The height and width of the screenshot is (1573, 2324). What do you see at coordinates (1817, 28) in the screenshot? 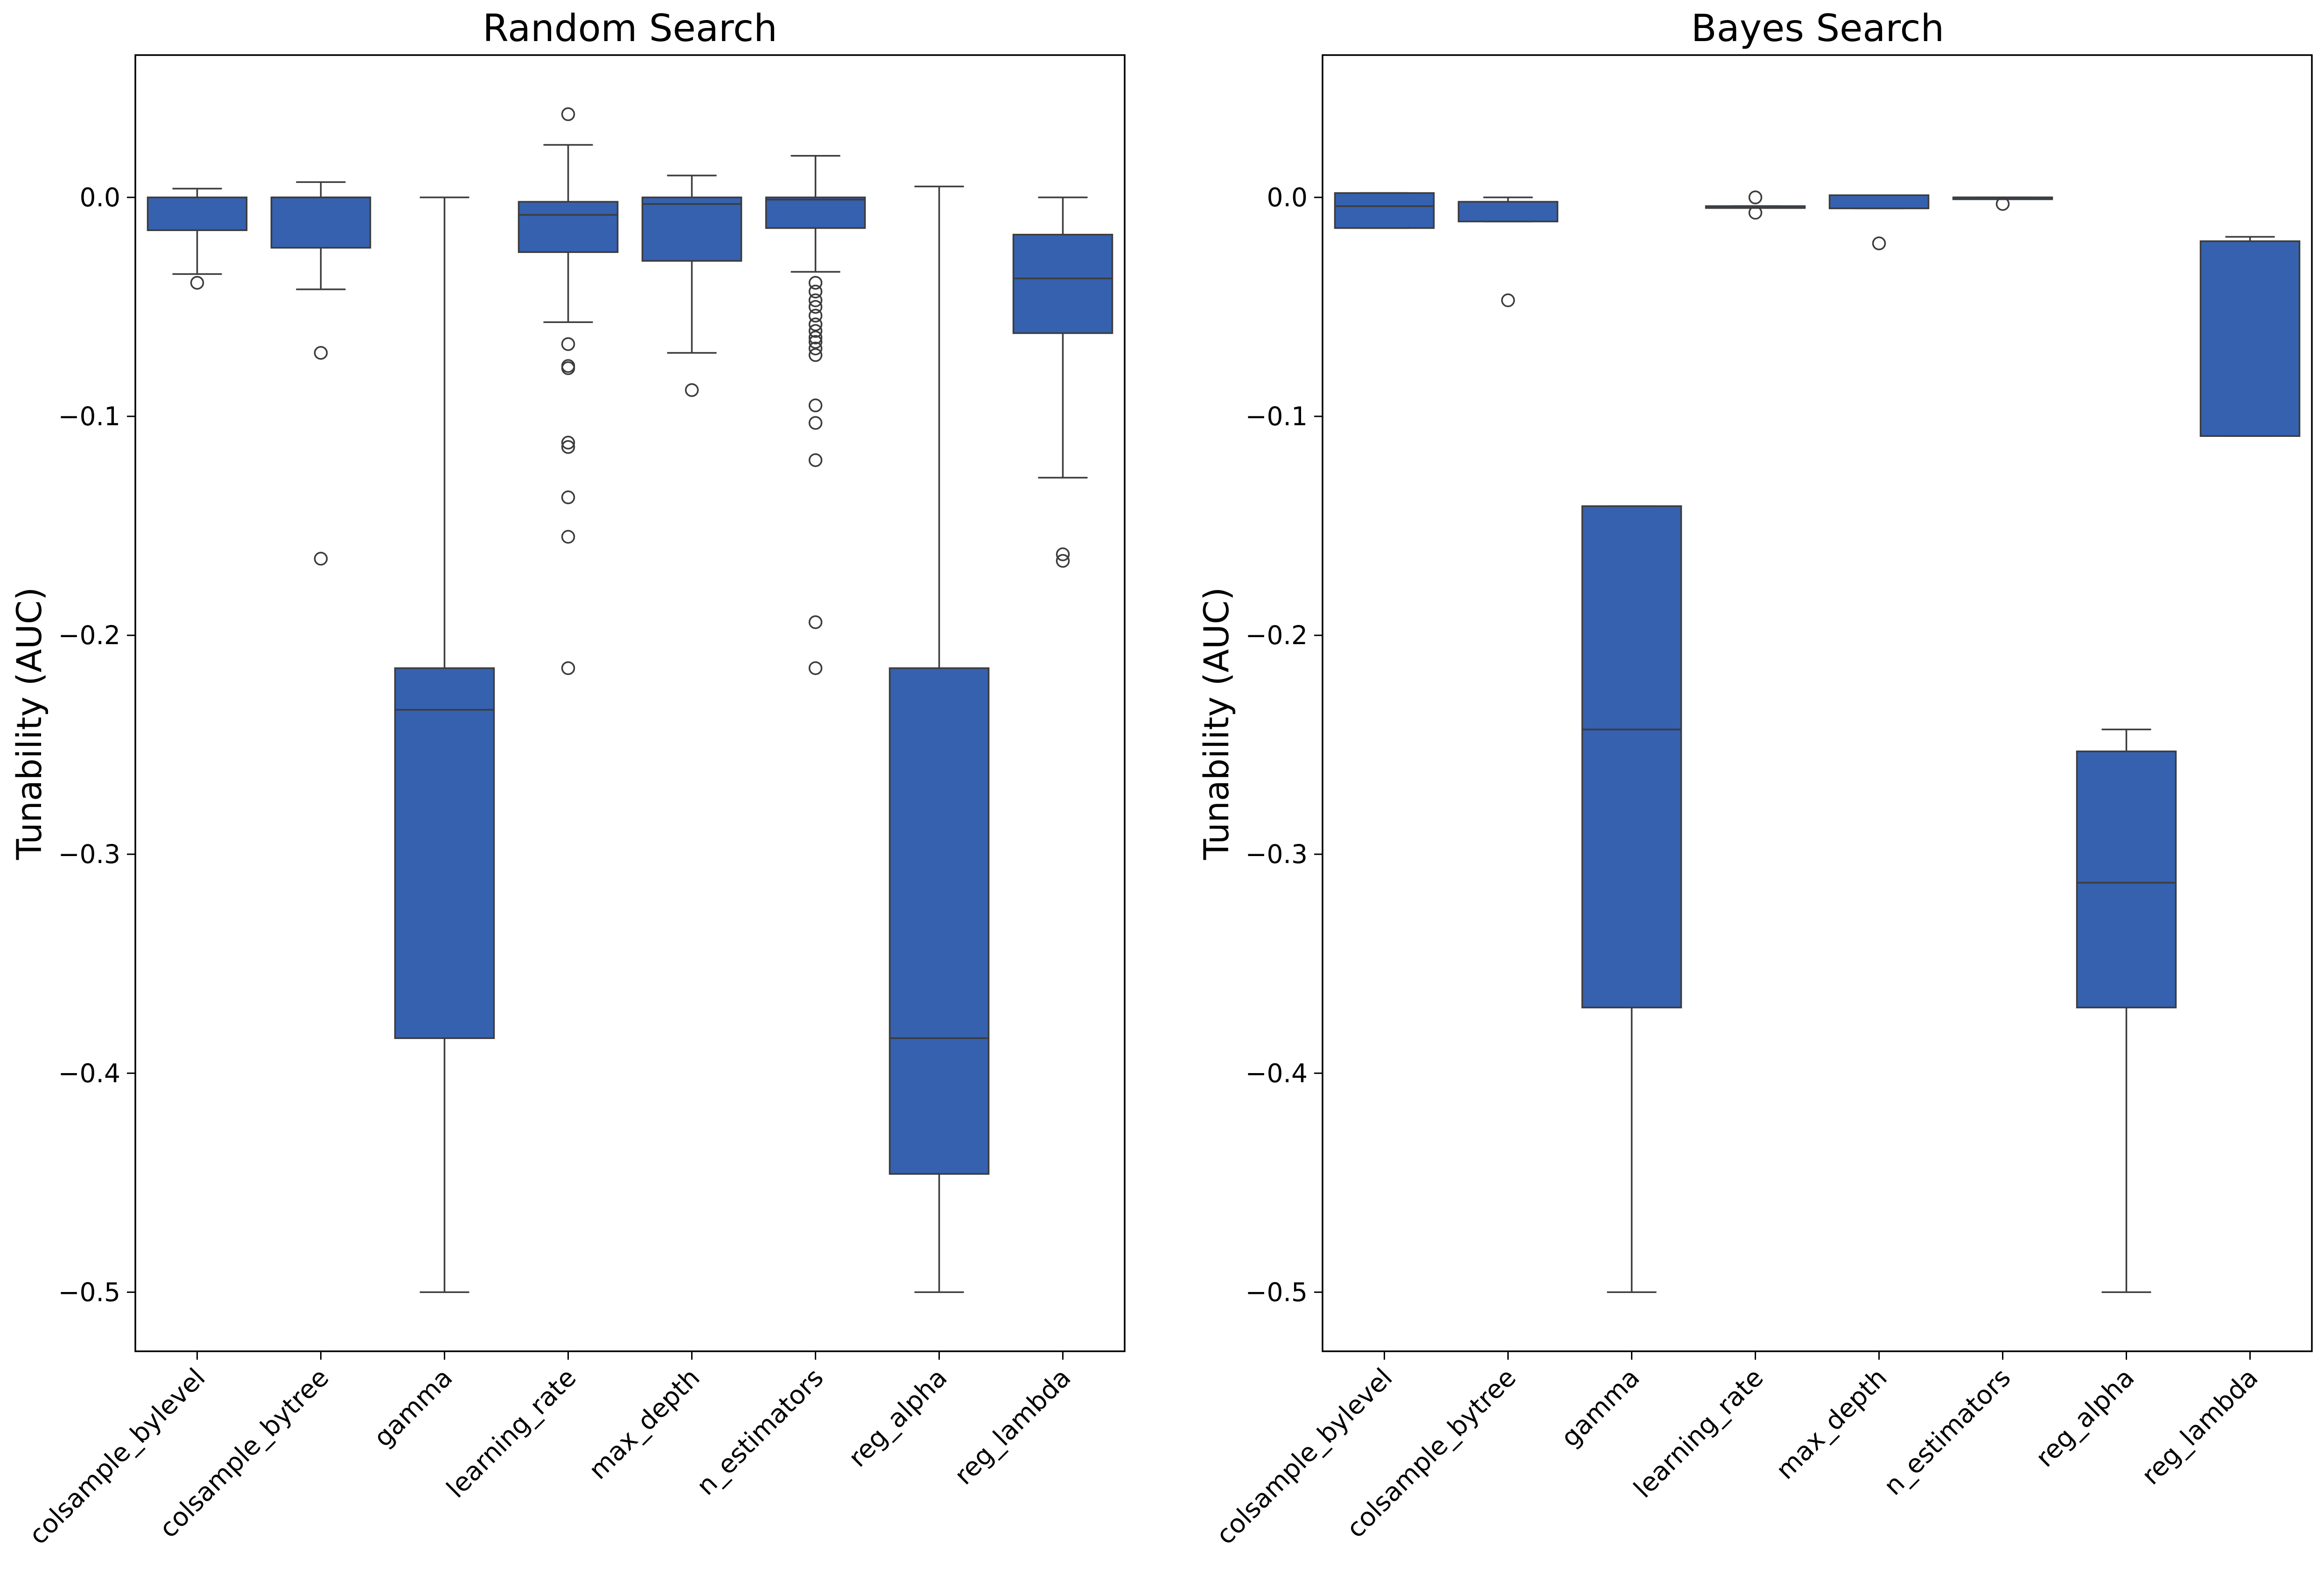
I see `panel-title: Bayes Search` at bounding box center [1817, 28].